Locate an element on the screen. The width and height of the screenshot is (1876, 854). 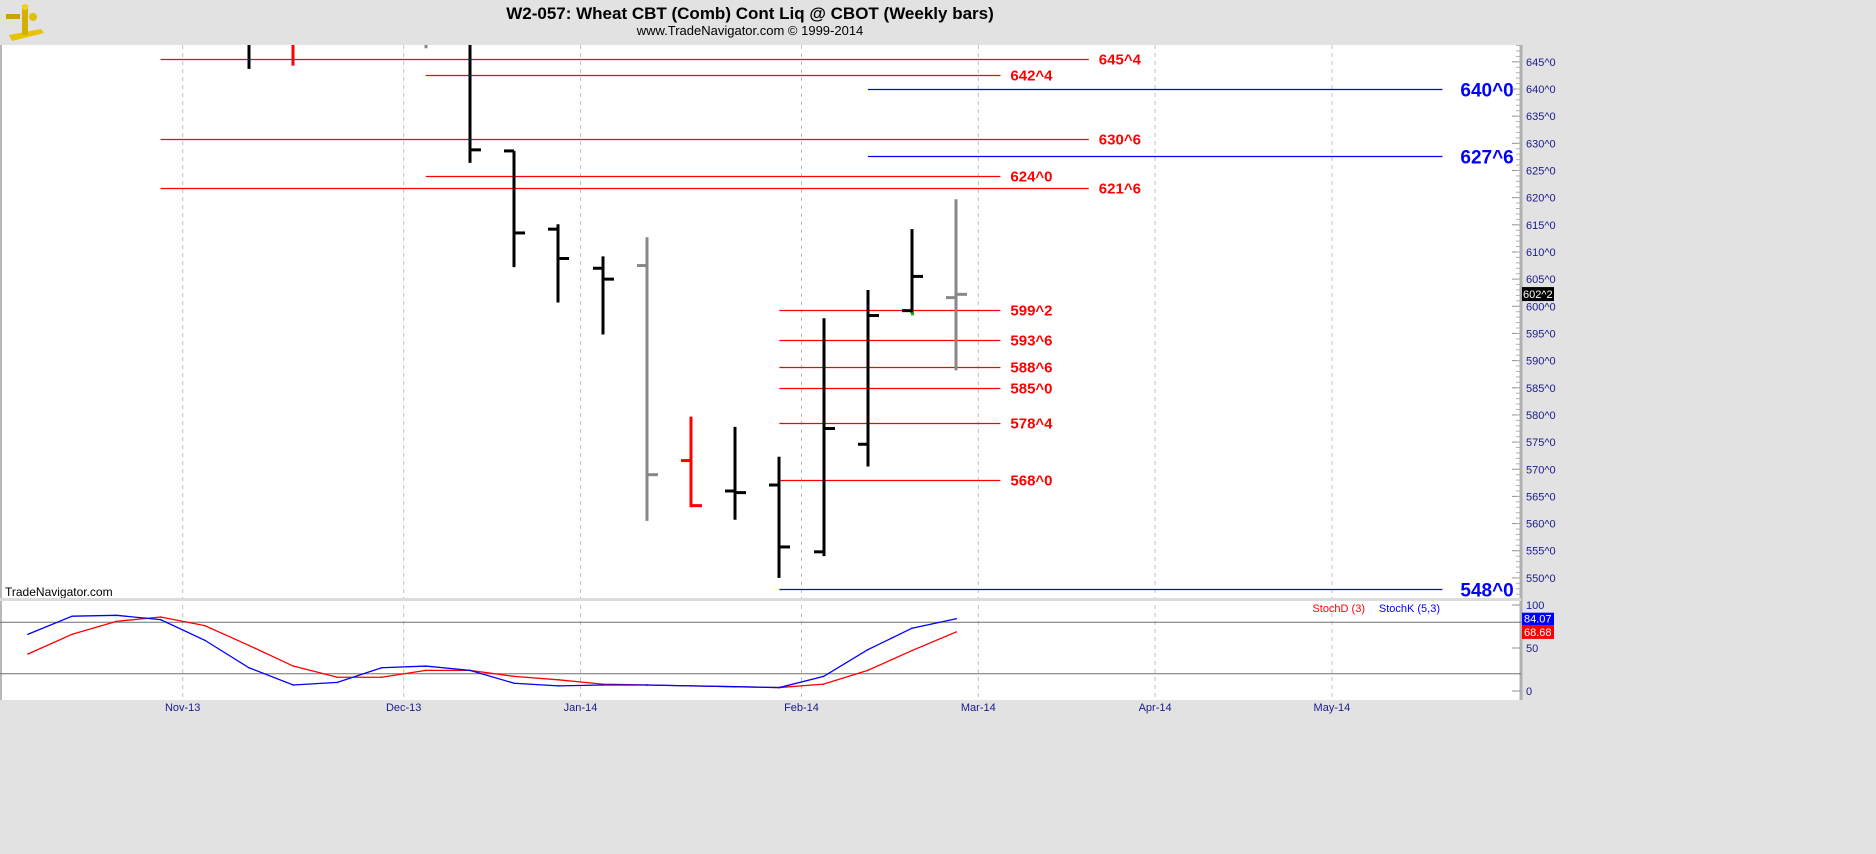
y-tick-label: 580^0 is located at coordinates (1541, 416).